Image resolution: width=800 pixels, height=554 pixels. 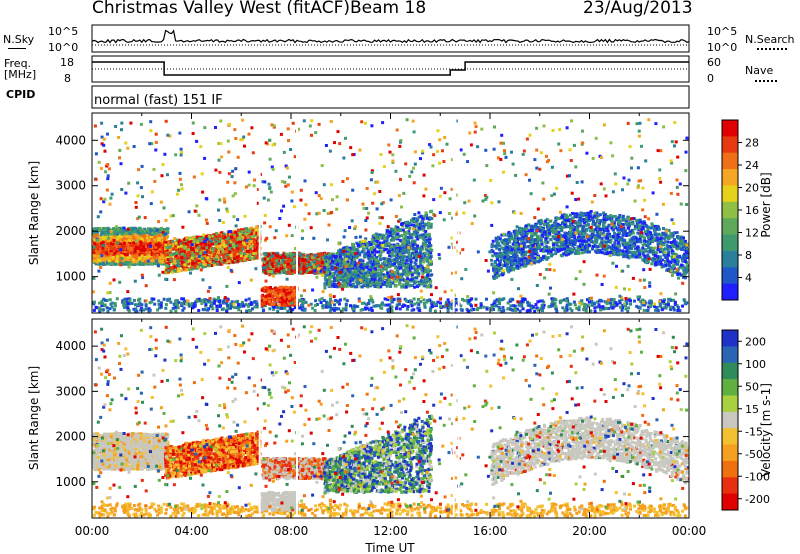 I want to click on nsearch-label: N.Search, so click(x=770, y=39).